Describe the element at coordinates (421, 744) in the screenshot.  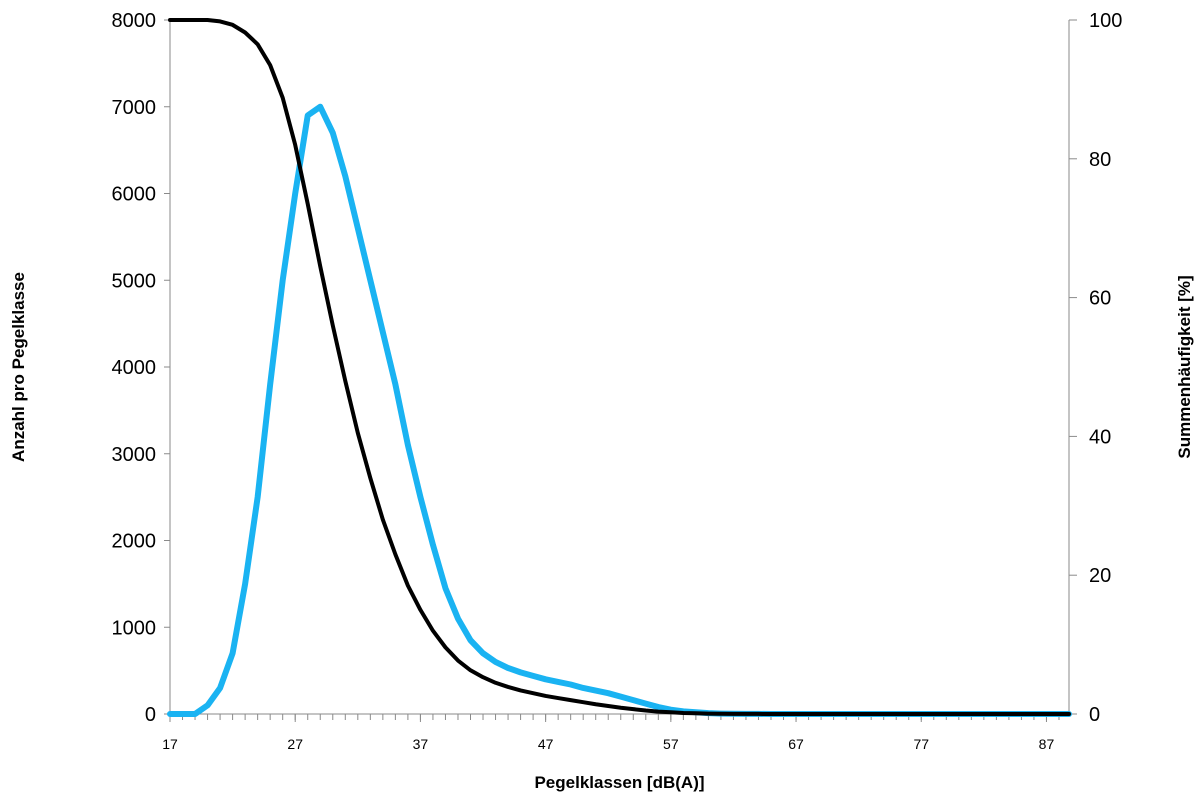
I see `x-tick-label: 37` at that location.